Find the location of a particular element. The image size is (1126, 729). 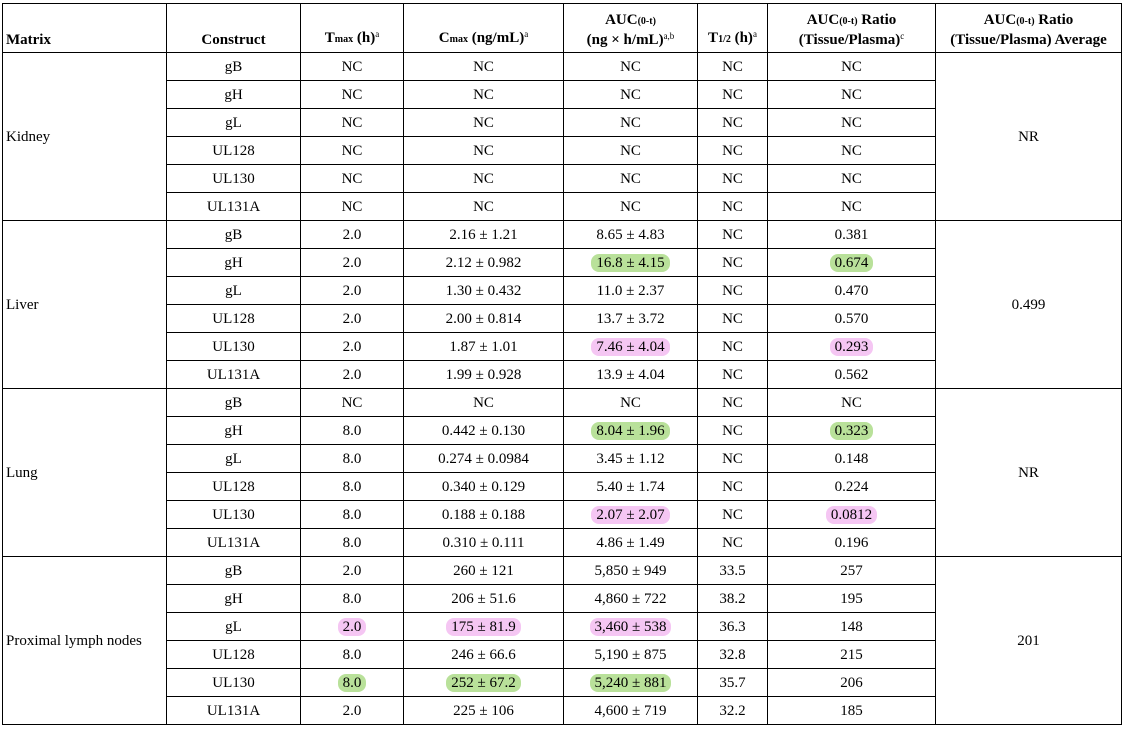

construct-value: UL131A is located at coordinates (233, 374).